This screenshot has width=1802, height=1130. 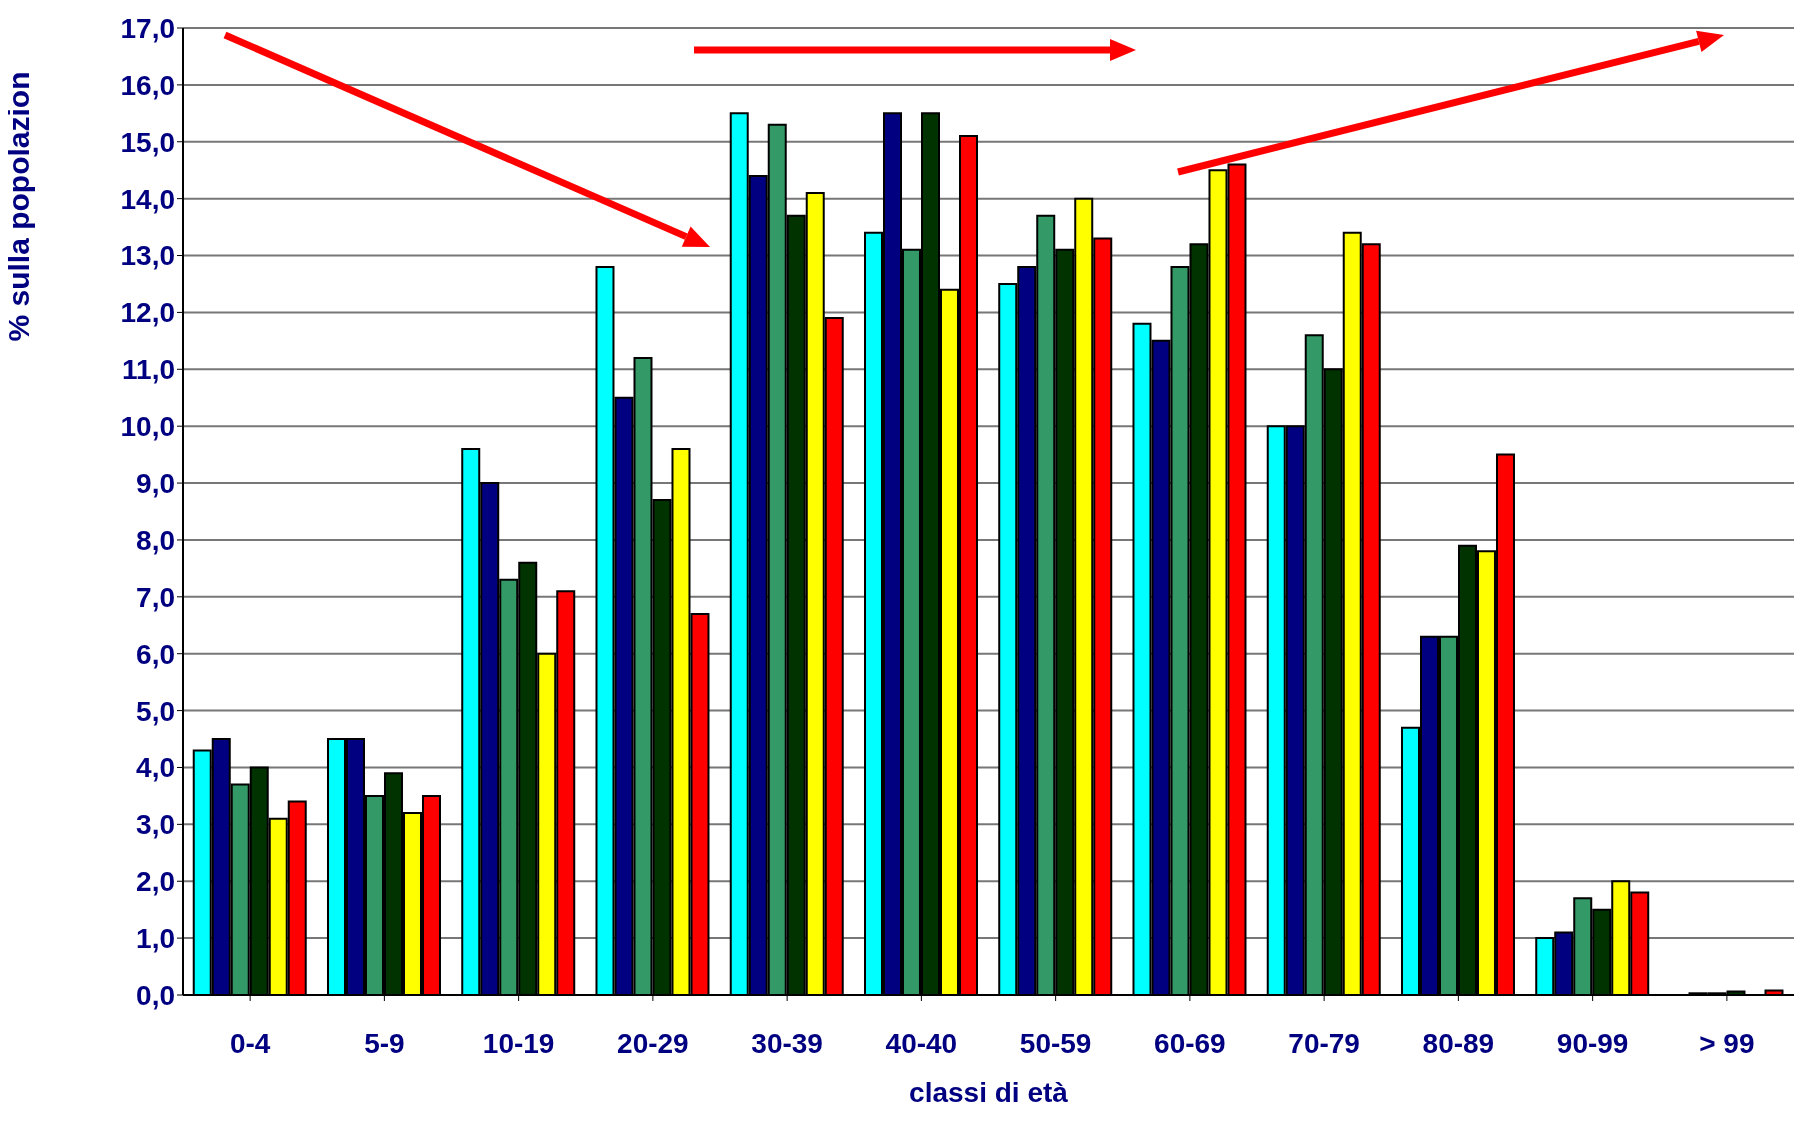 What do you see at coordinates (155, 939) in the screenshot?
I see `y-tick-label: 1,0` at bounding box center [155, 939].